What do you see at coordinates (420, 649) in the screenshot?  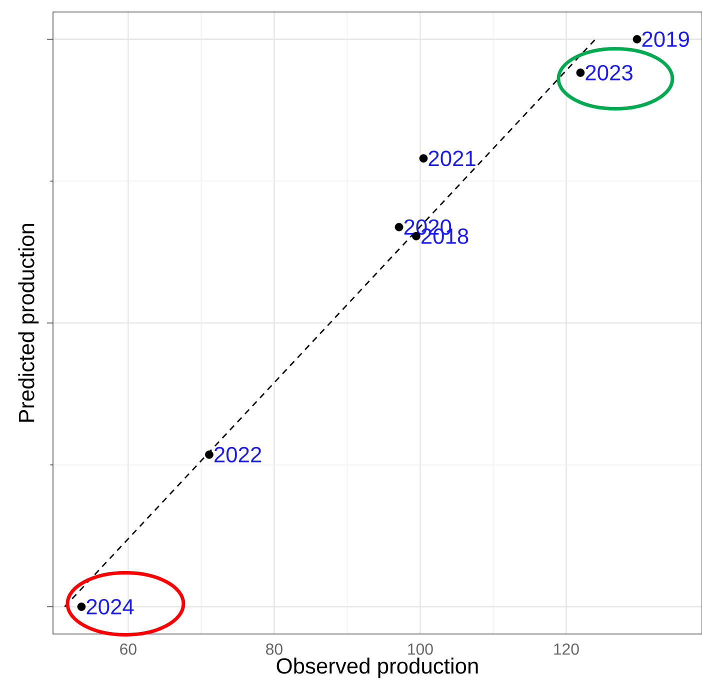 I see `x-tick-label: 100` at bounding box center [420, 649].